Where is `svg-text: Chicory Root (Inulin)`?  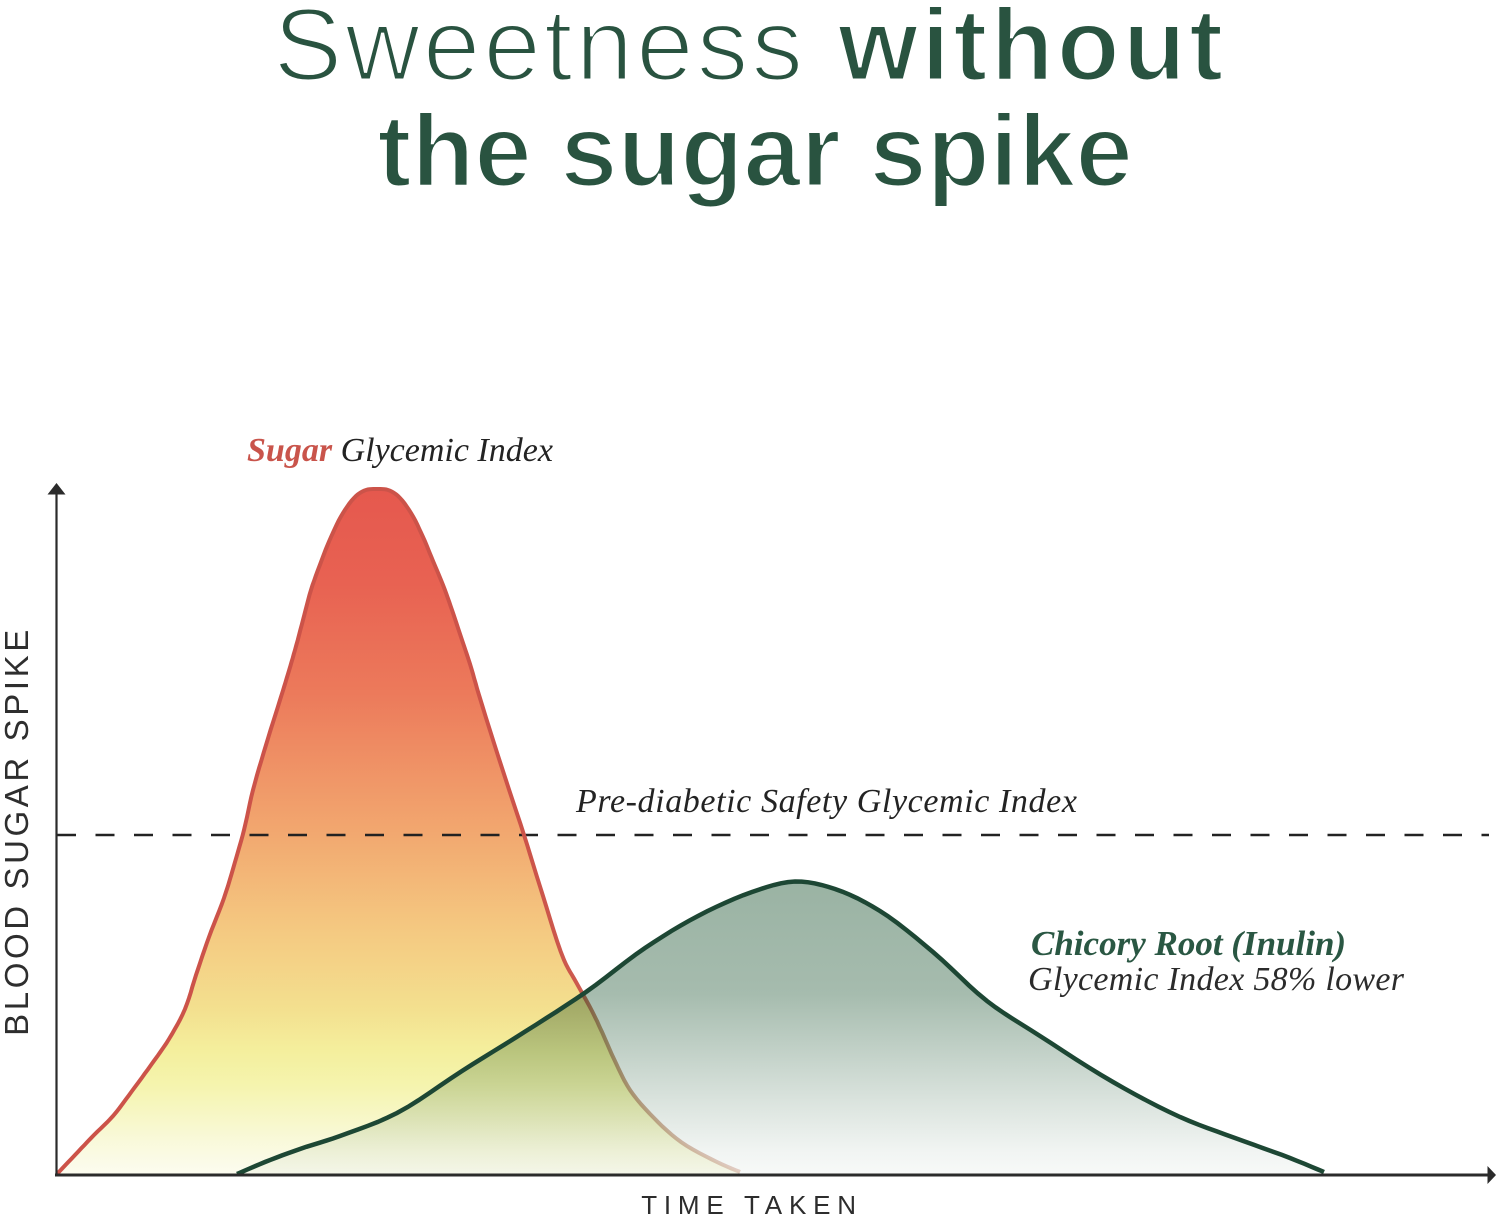
svg-text: Chicory Root (Inulin) is located at coordinates (1188, 943).